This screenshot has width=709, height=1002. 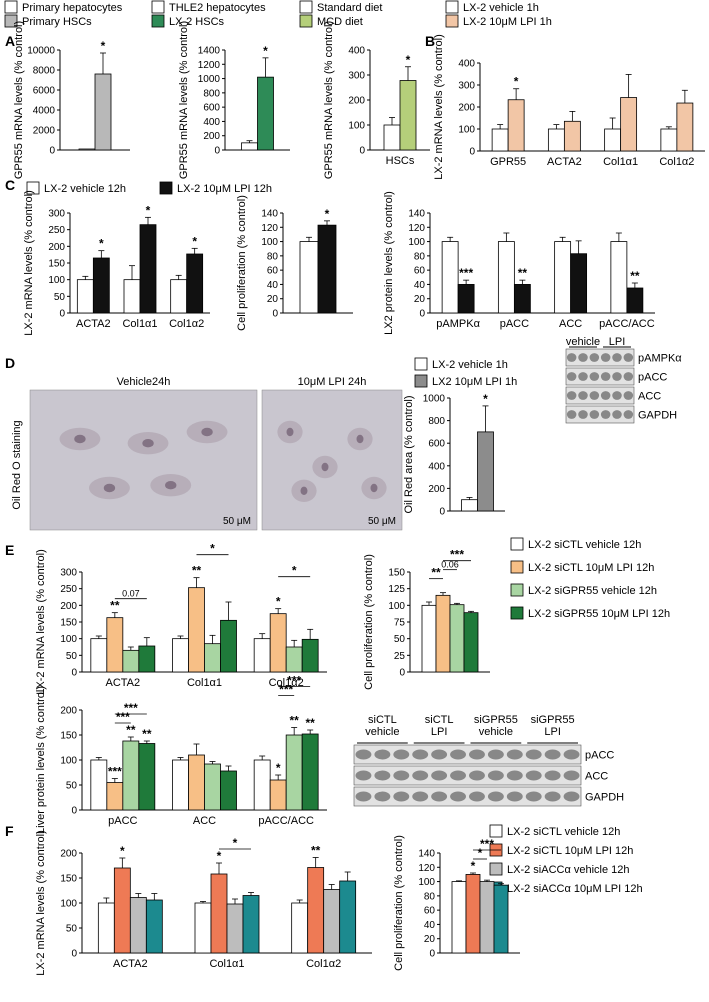 What do you see at coordinates (224, 189) in the screenshot?
I see `legend-label: LX-2 10μM LPI 12h` at bounding box center [224, 189].